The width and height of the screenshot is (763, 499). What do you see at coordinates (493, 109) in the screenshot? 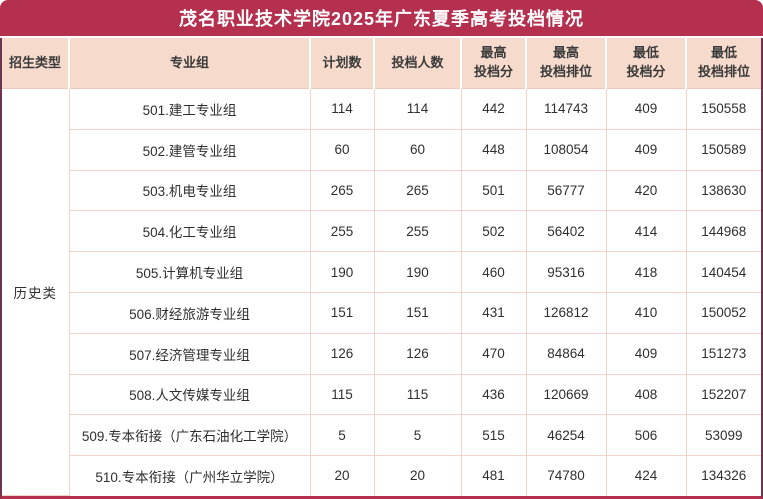
I see `max-score-cell: 442` at bounding box center [493, 109].